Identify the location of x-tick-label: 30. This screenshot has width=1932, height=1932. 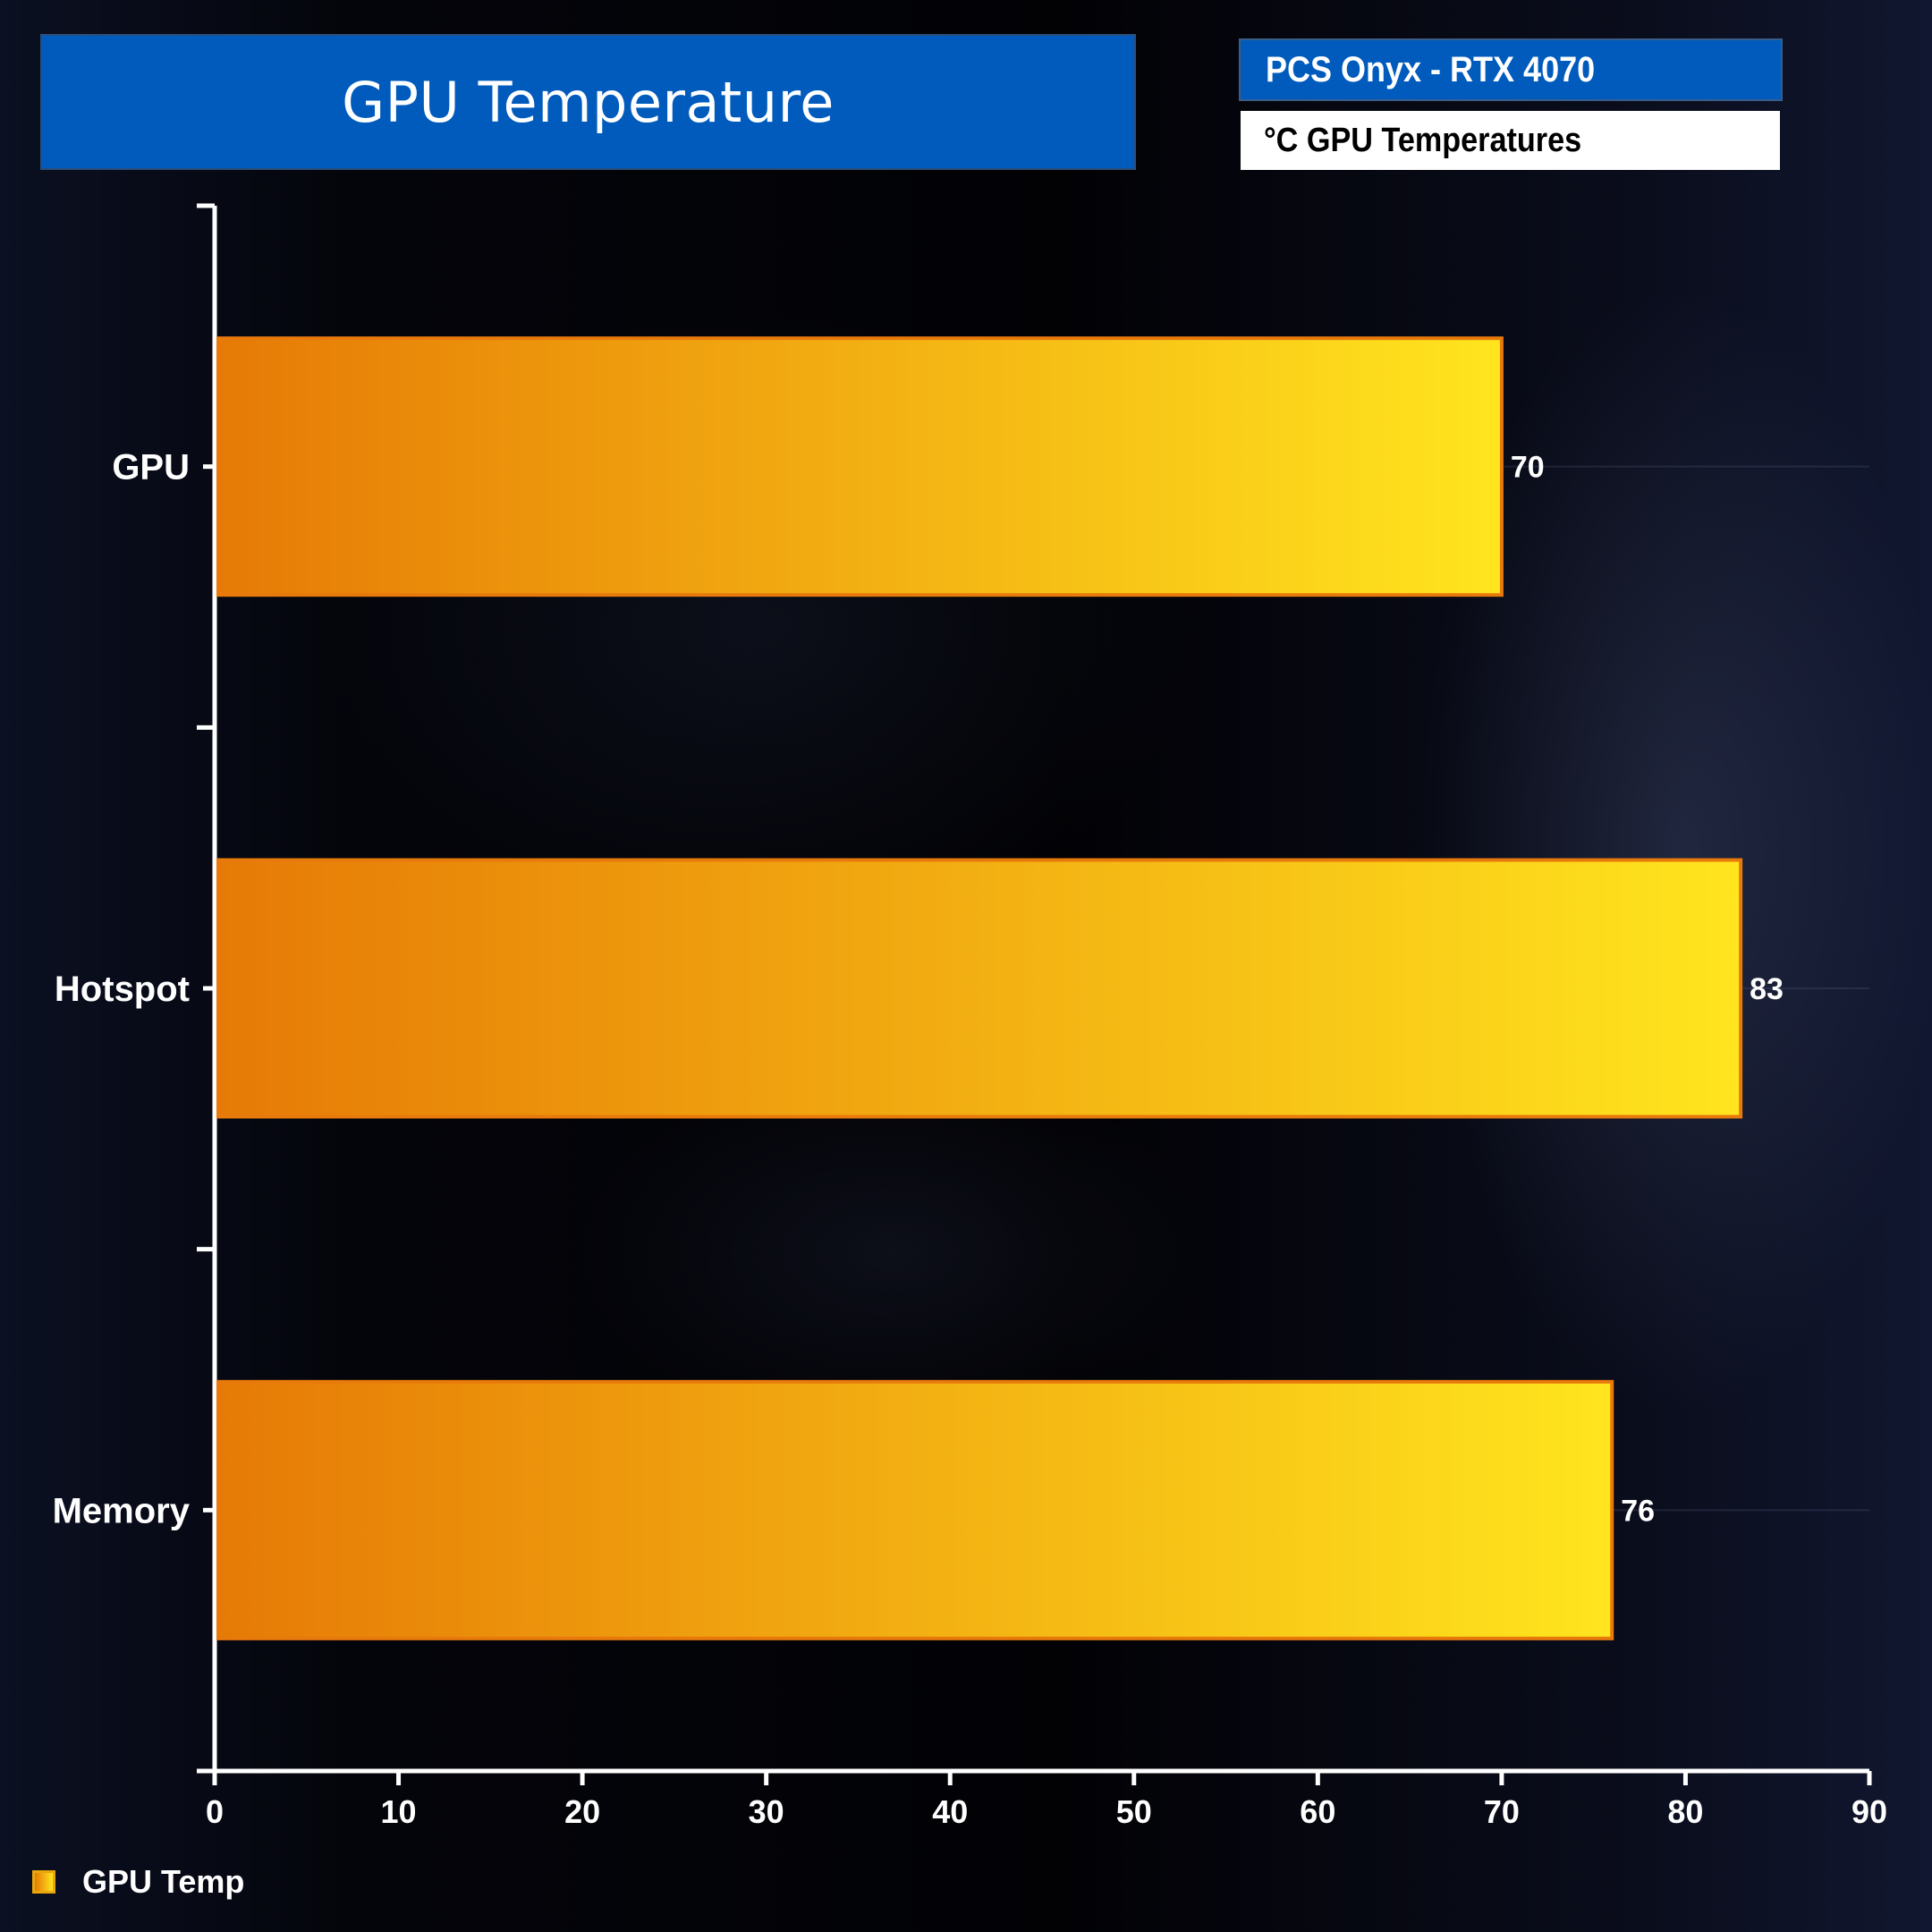
(766, 1811).